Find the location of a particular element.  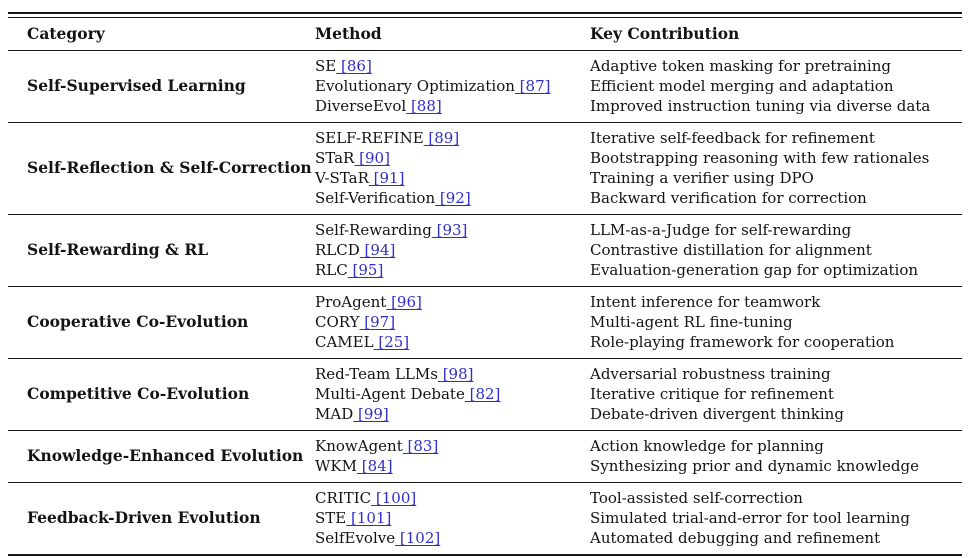

citation-link: [102] is located at coordinates (418, 537).